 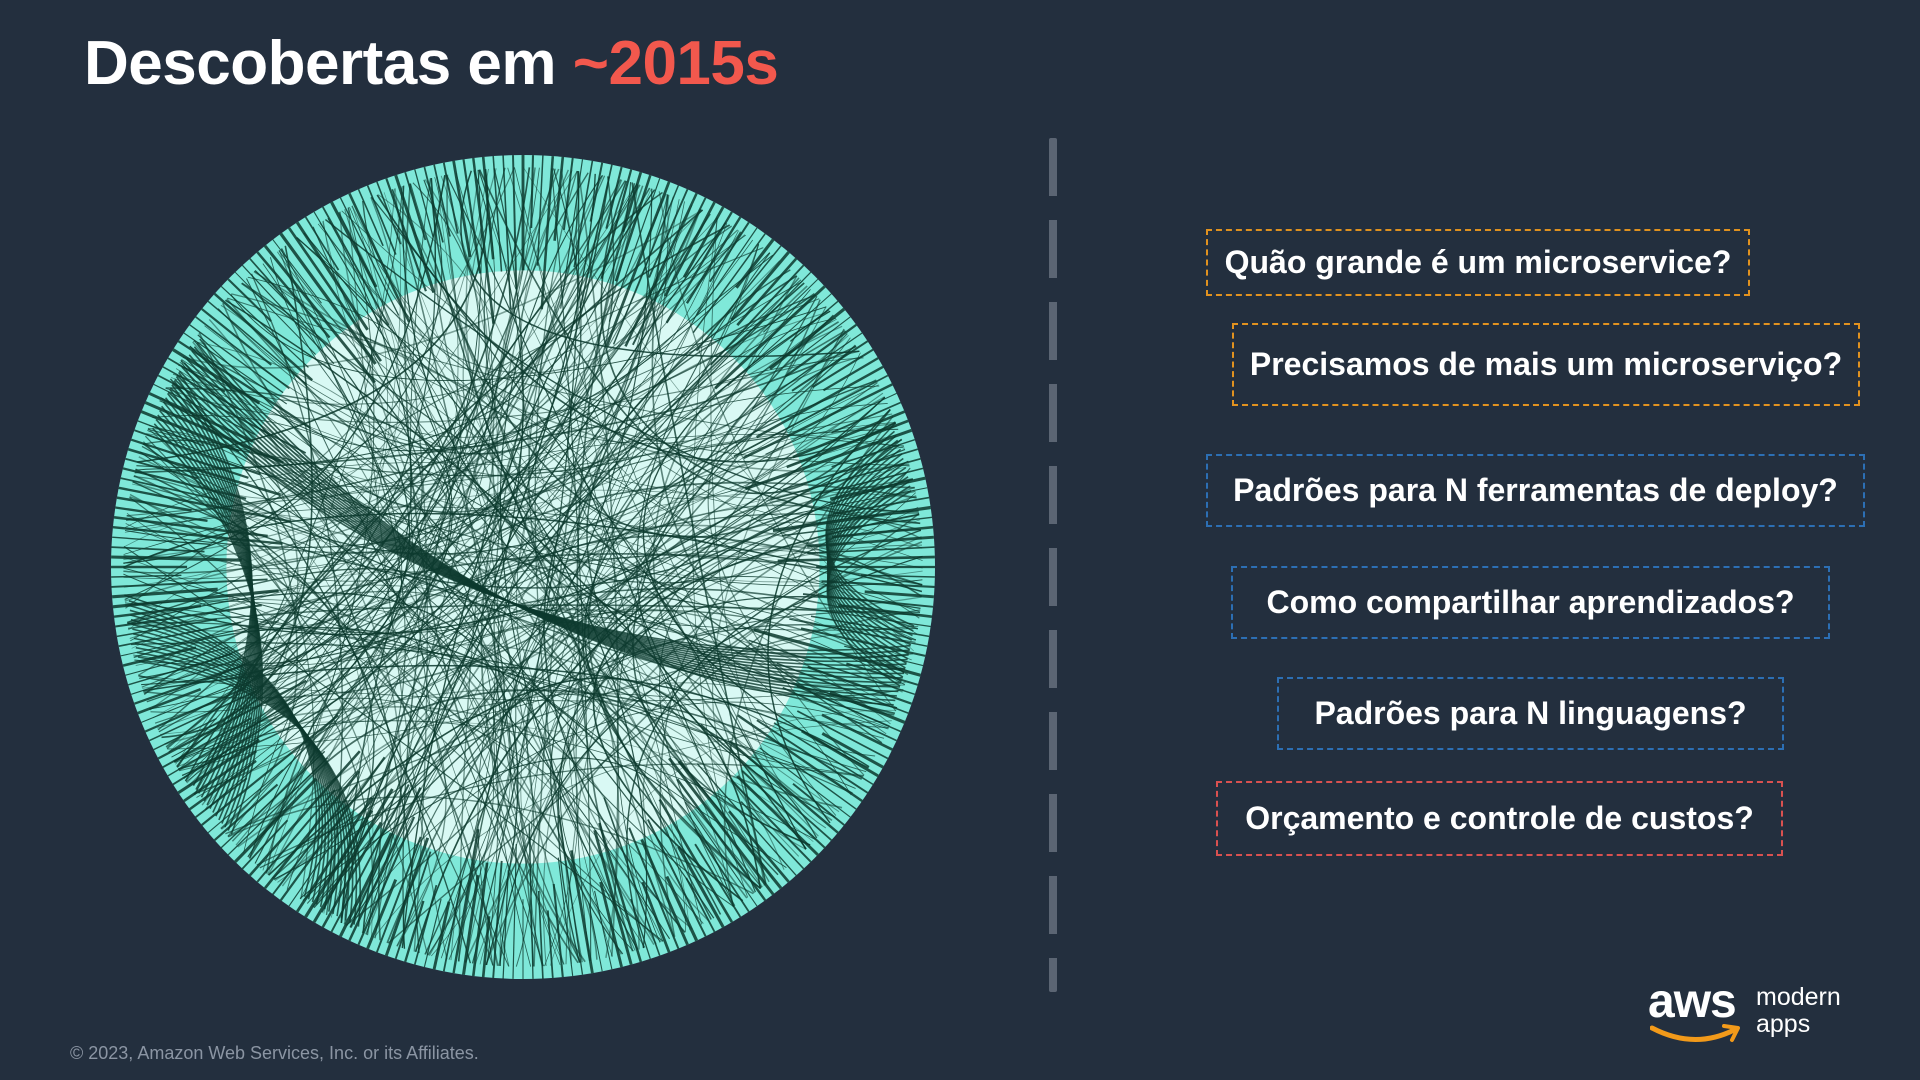 What do you see at coordinates (675, 63) in the screenshot?
I see `title-accent: ~2015s` at bounding box center [675, 63].